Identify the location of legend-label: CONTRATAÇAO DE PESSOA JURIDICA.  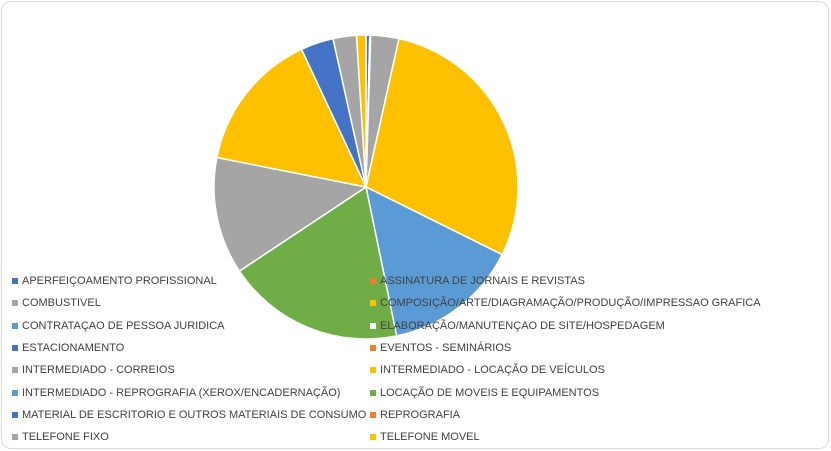
(123, 325).